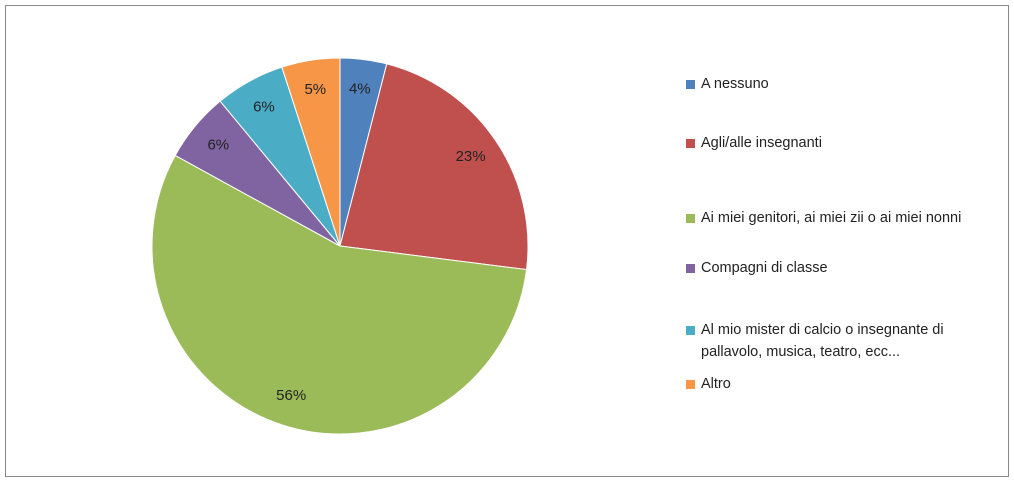 This screenshot has width=1014, height=482. I want to click on data-label: 4%, so click(360, 88).